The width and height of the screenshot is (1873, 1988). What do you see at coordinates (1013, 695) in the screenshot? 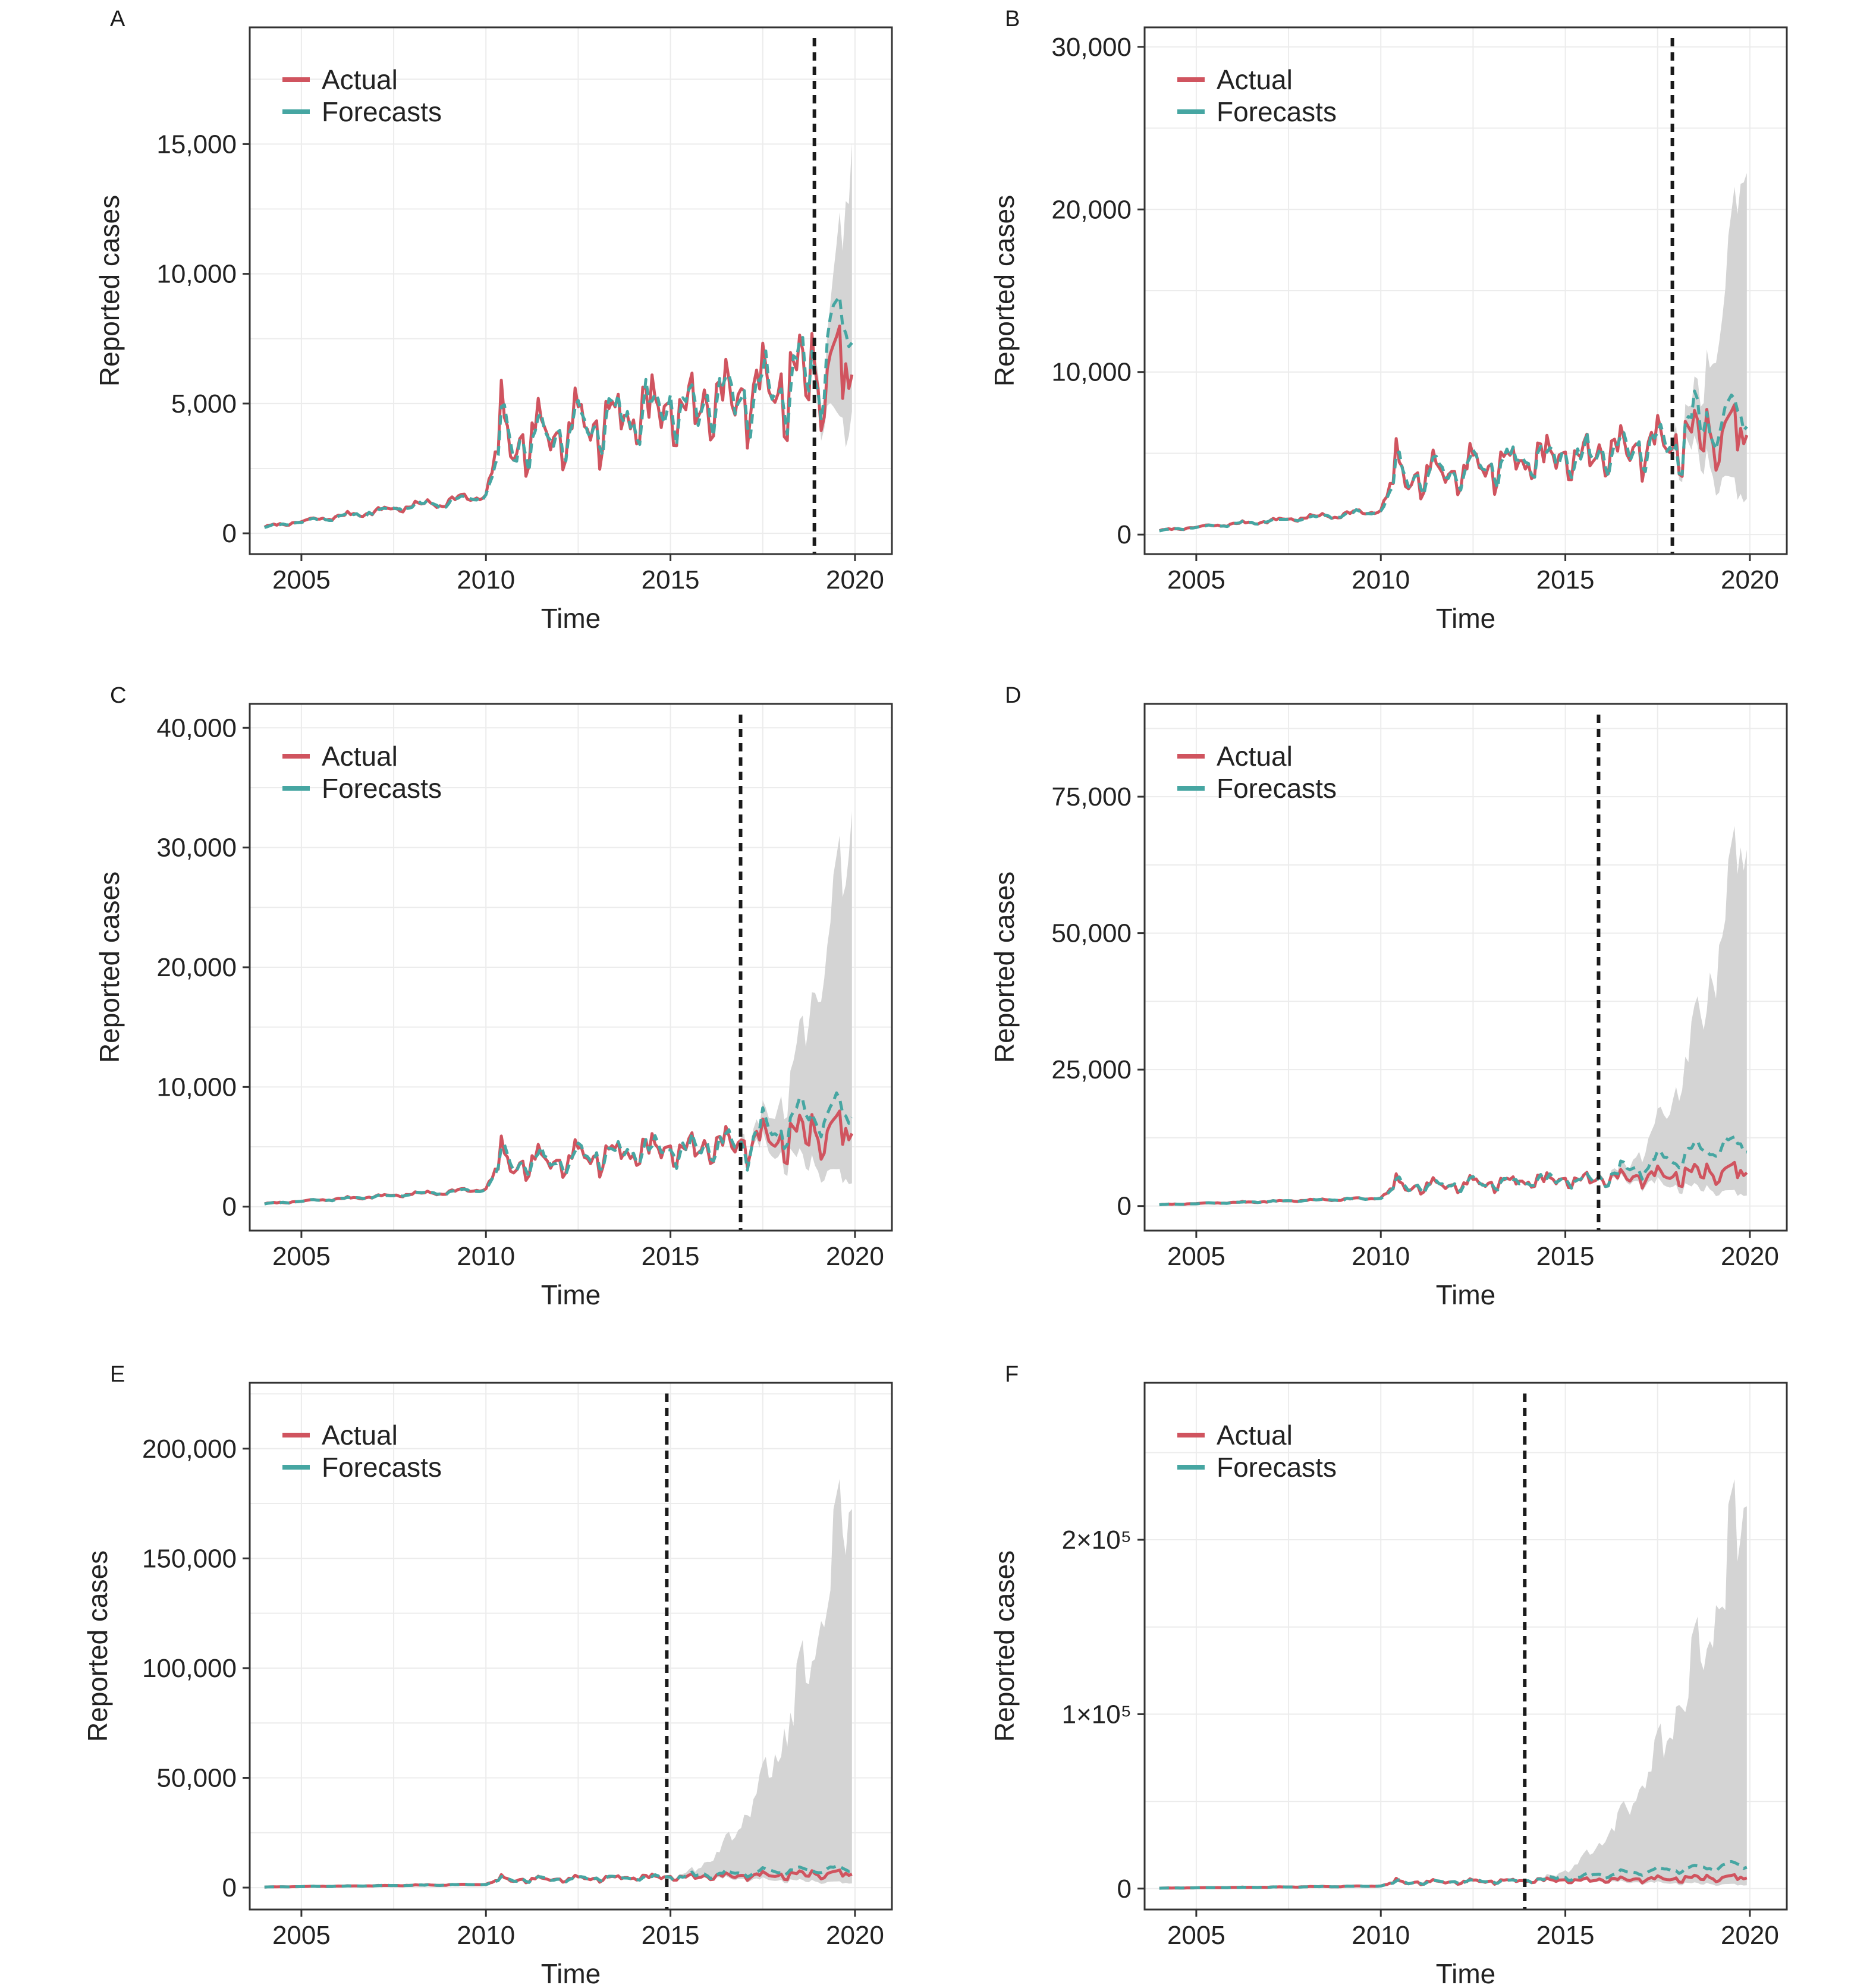
I see `panel-letter: D` at bounding box center [1013, 695].